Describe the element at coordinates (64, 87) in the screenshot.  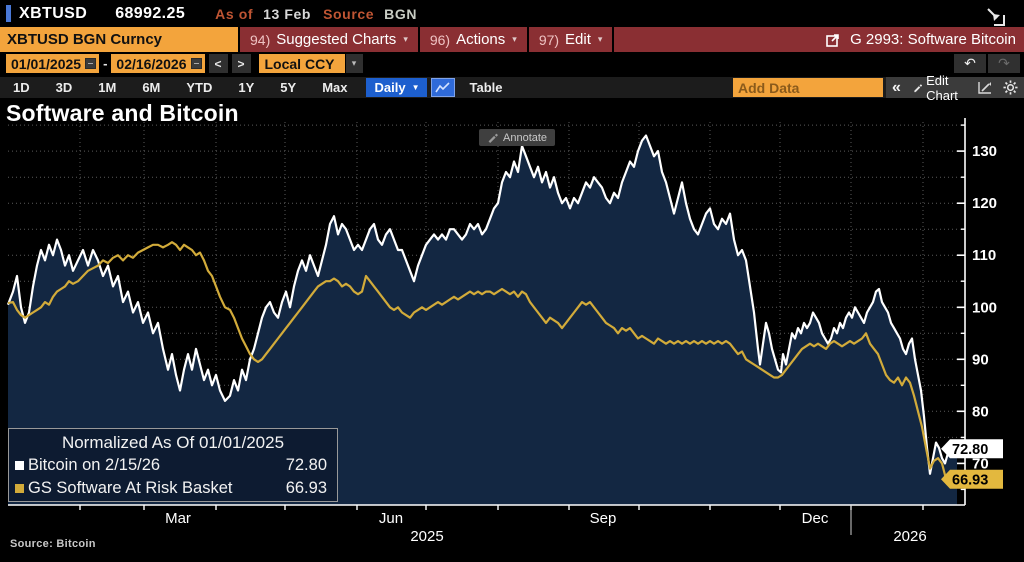
I see `range-3d: 3D` at that location.